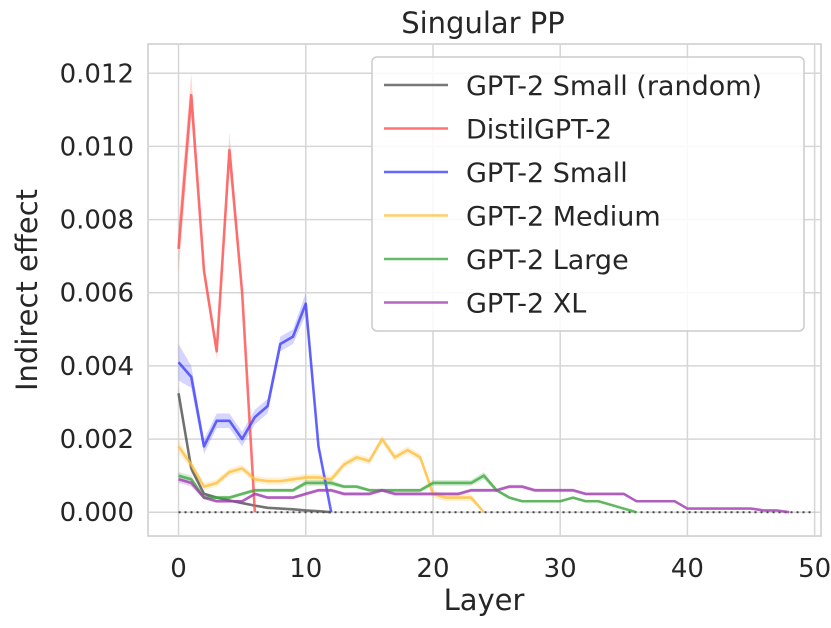 The image size is (831, 628). What do you see at coordinates (97, 74) in the screenshot?
I see `y-tick-label: 0.012` at bounding box center [97, 74].